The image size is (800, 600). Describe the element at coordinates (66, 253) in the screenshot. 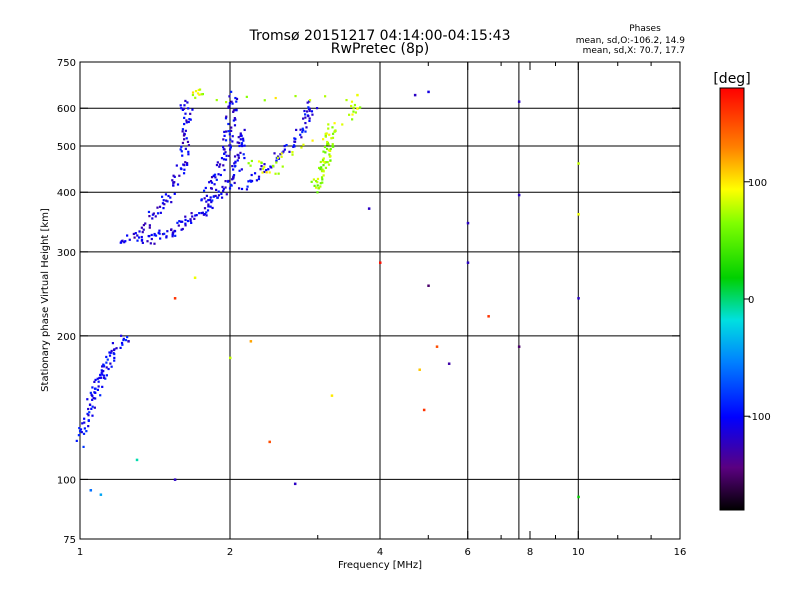

I see `y-tick-label: 300` at that location.